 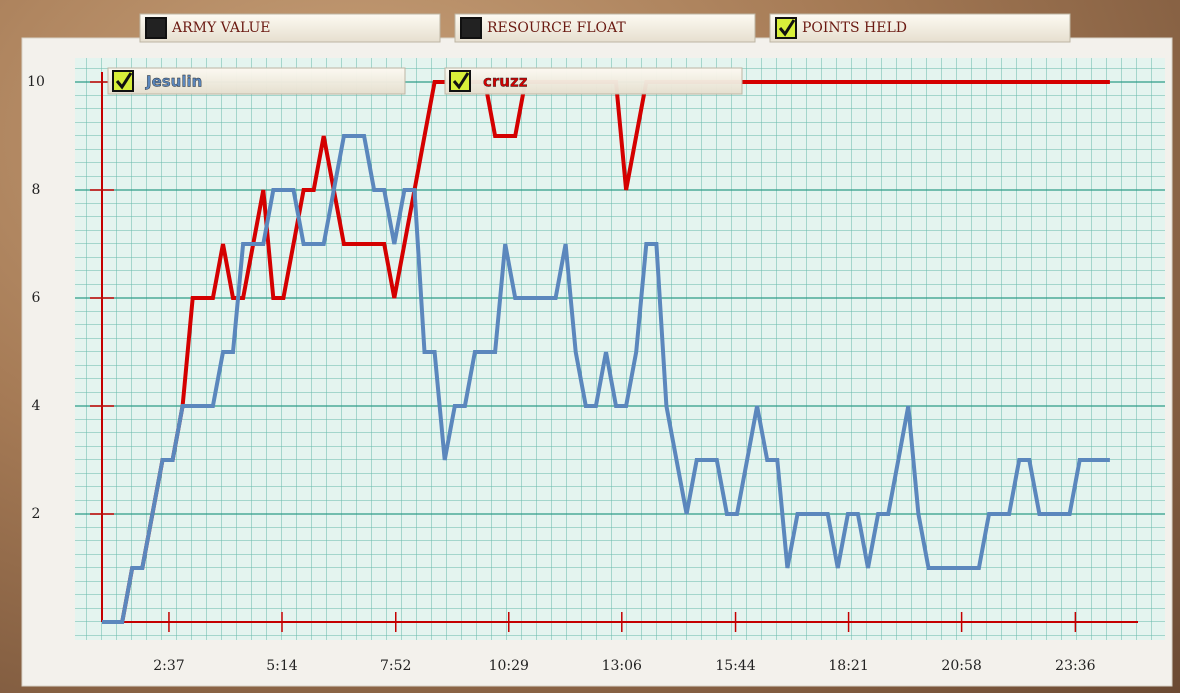 I want to click on y-tick-label: 2, so click(x=36, y=514).